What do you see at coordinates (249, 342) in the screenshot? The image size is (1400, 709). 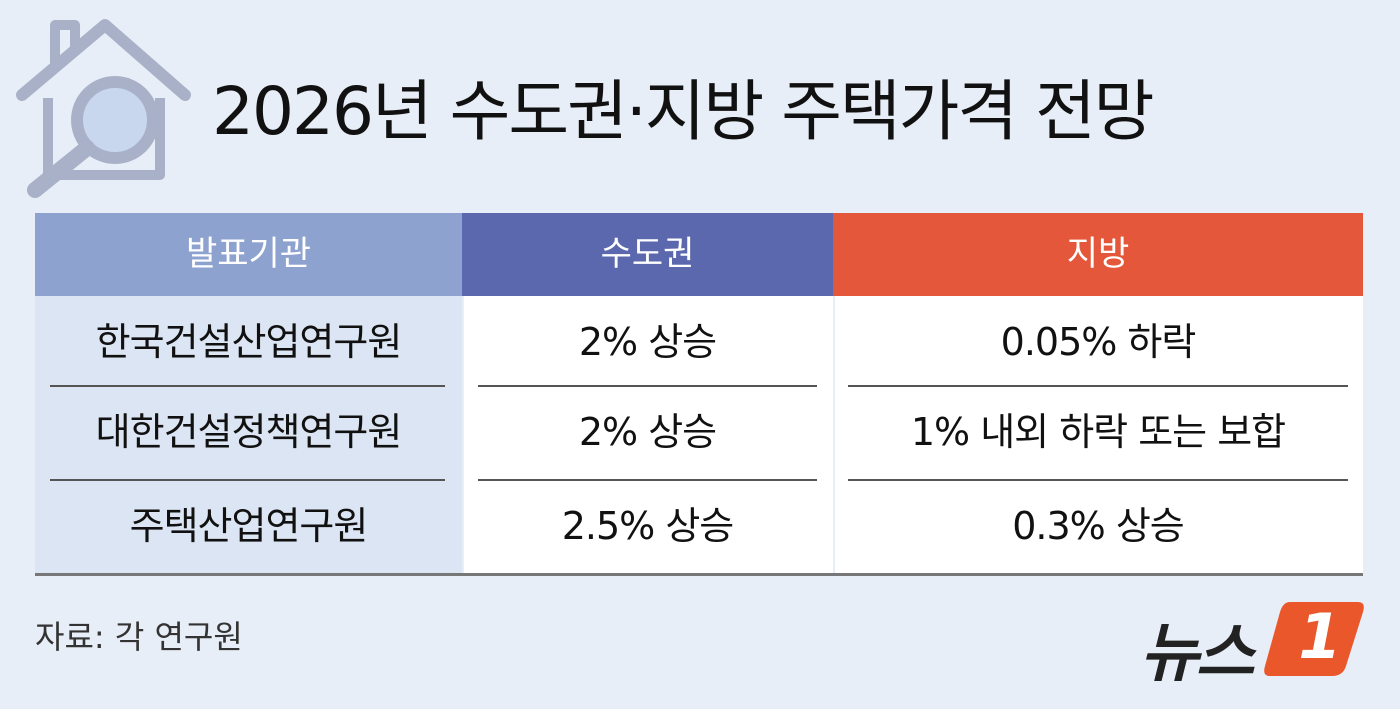 I see `table-cell: 한국건설산업연구원` at bounding box center [249, 342].